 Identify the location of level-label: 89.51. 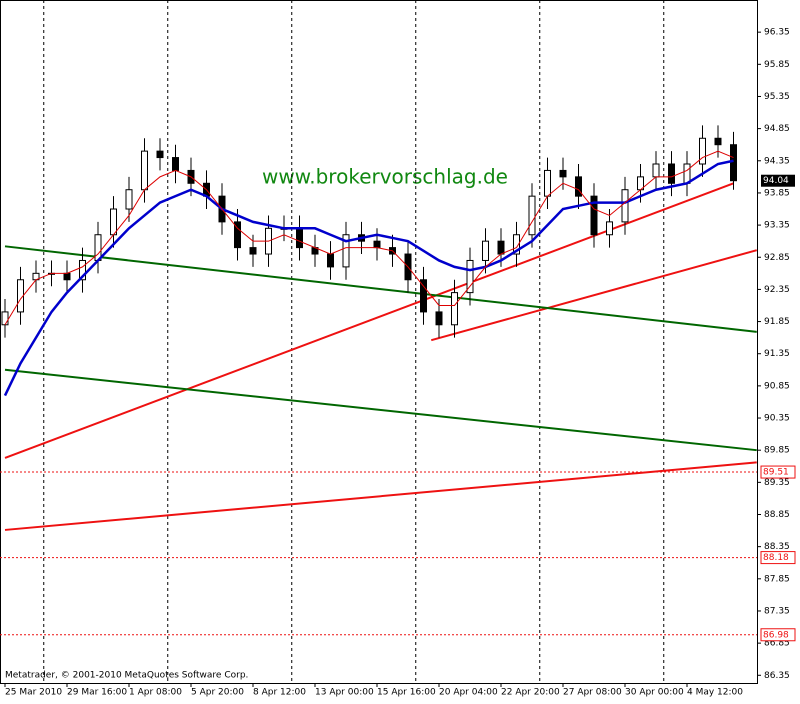
(776, 473).